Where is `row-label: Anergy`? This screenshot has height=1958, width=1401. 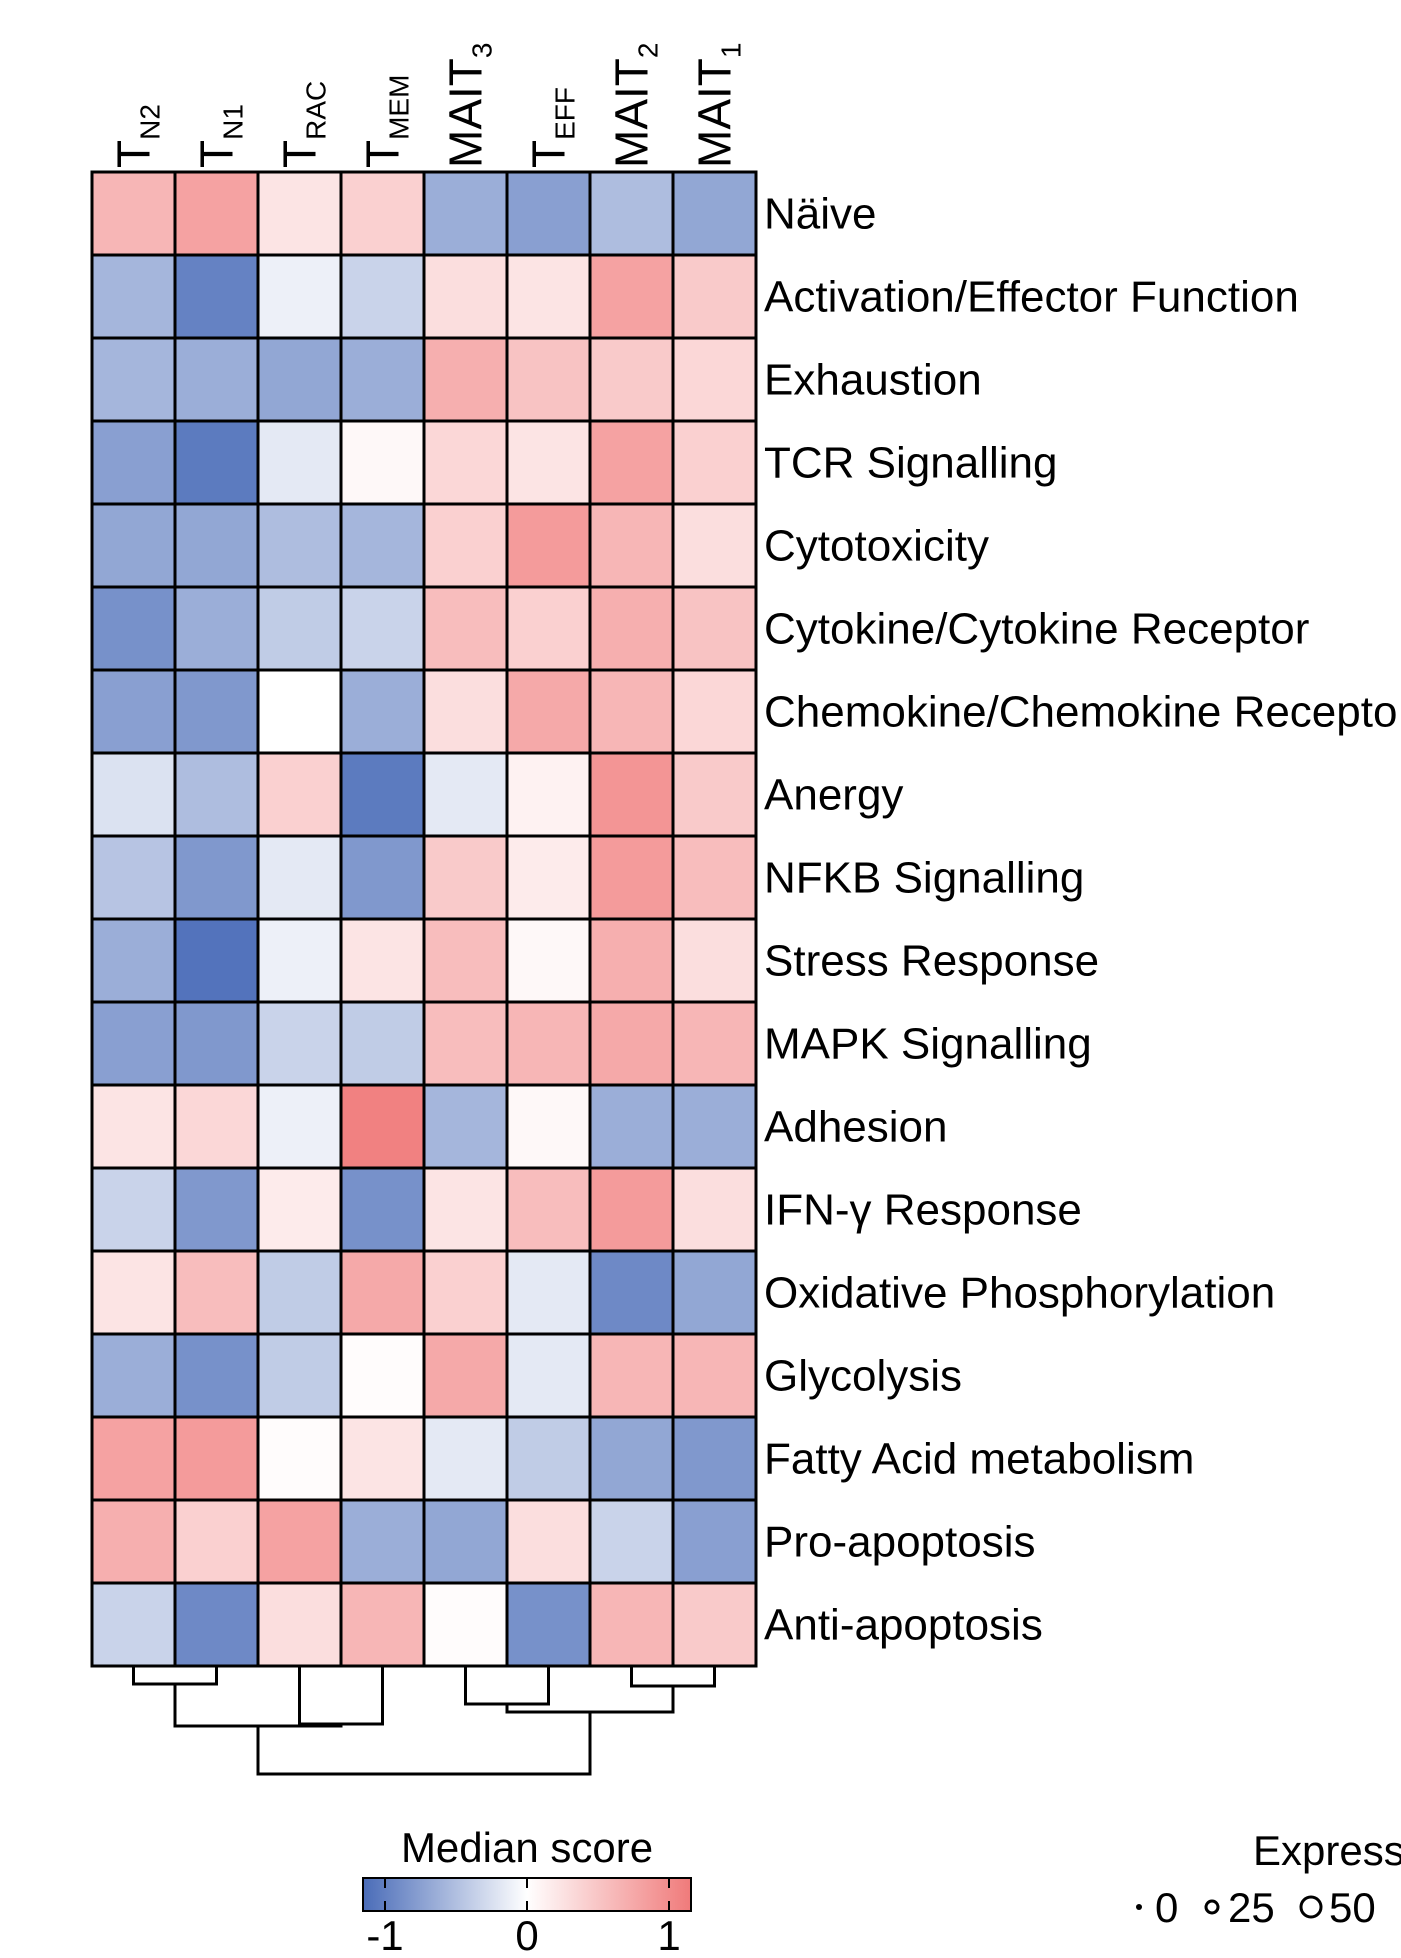 row-label: Anergy is located at coordinates (833, 795).